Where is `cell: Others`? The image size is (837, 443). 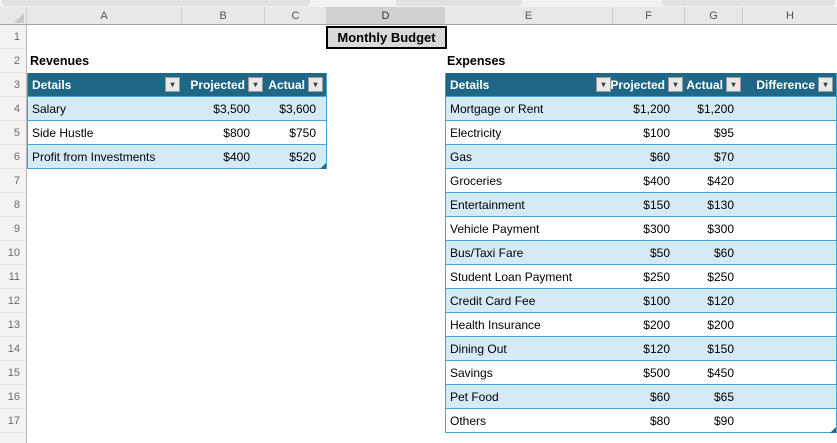 cell: Others is located at coordinates (468, 420).